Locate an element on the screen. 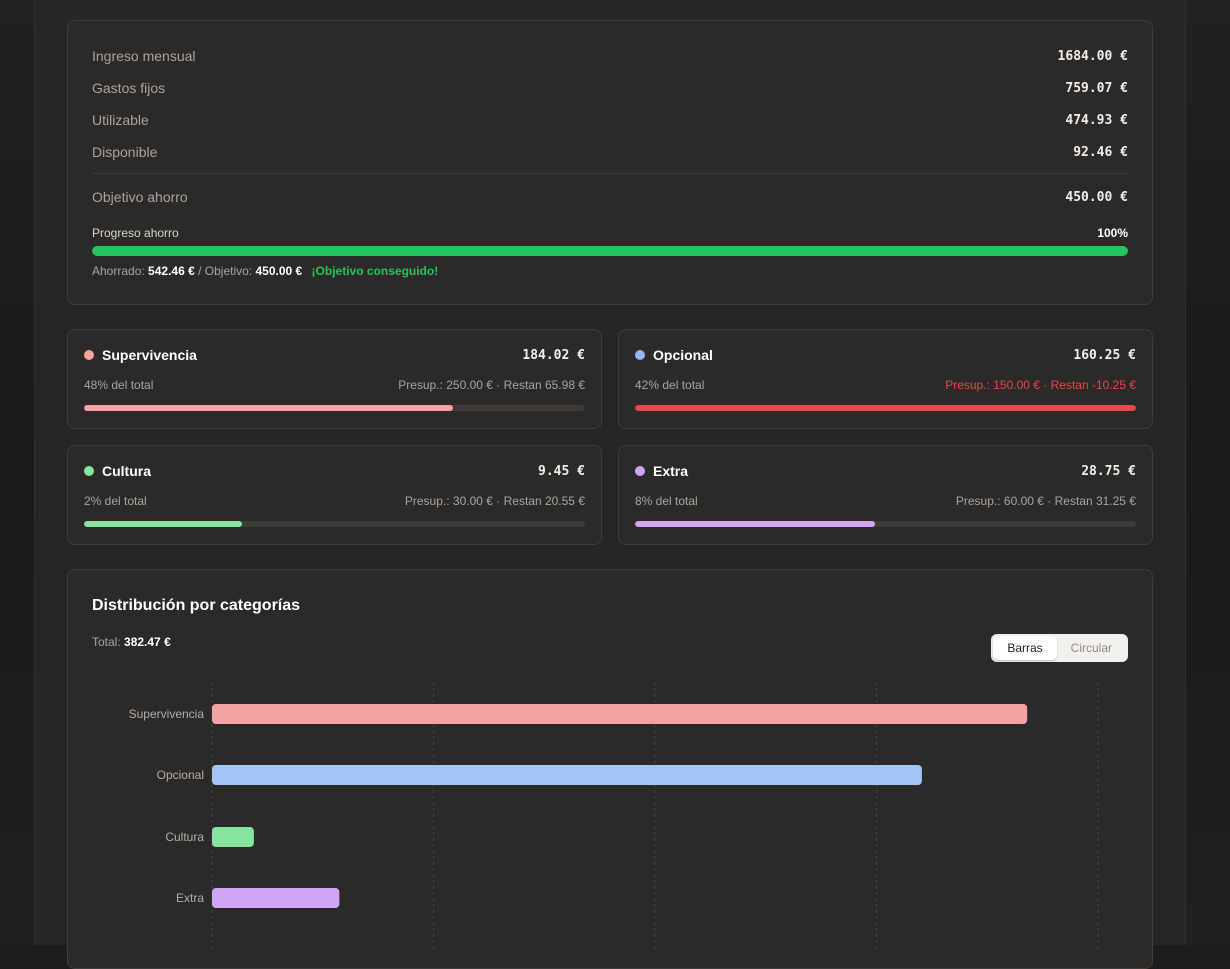 This screenshot has width=1230, height=969. category-share: 42% del total is located at coordinates (670, 385).